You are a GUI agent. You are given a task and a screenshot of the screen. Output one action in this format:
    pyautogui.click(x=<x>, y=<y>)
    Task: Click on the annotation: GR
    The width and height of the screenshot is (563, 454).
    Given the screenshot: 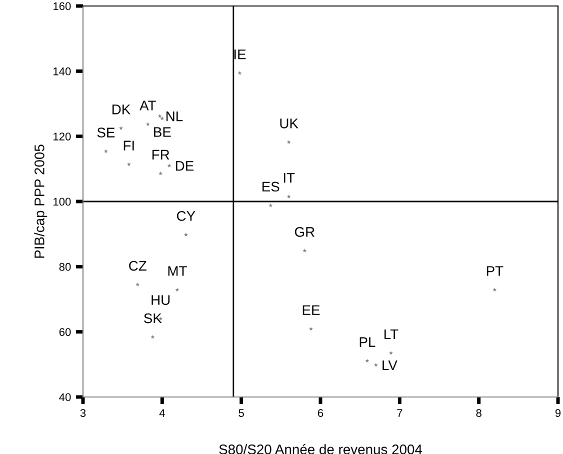 What is the action you would take?
    pyautogui.click(x=304, y=232)
    